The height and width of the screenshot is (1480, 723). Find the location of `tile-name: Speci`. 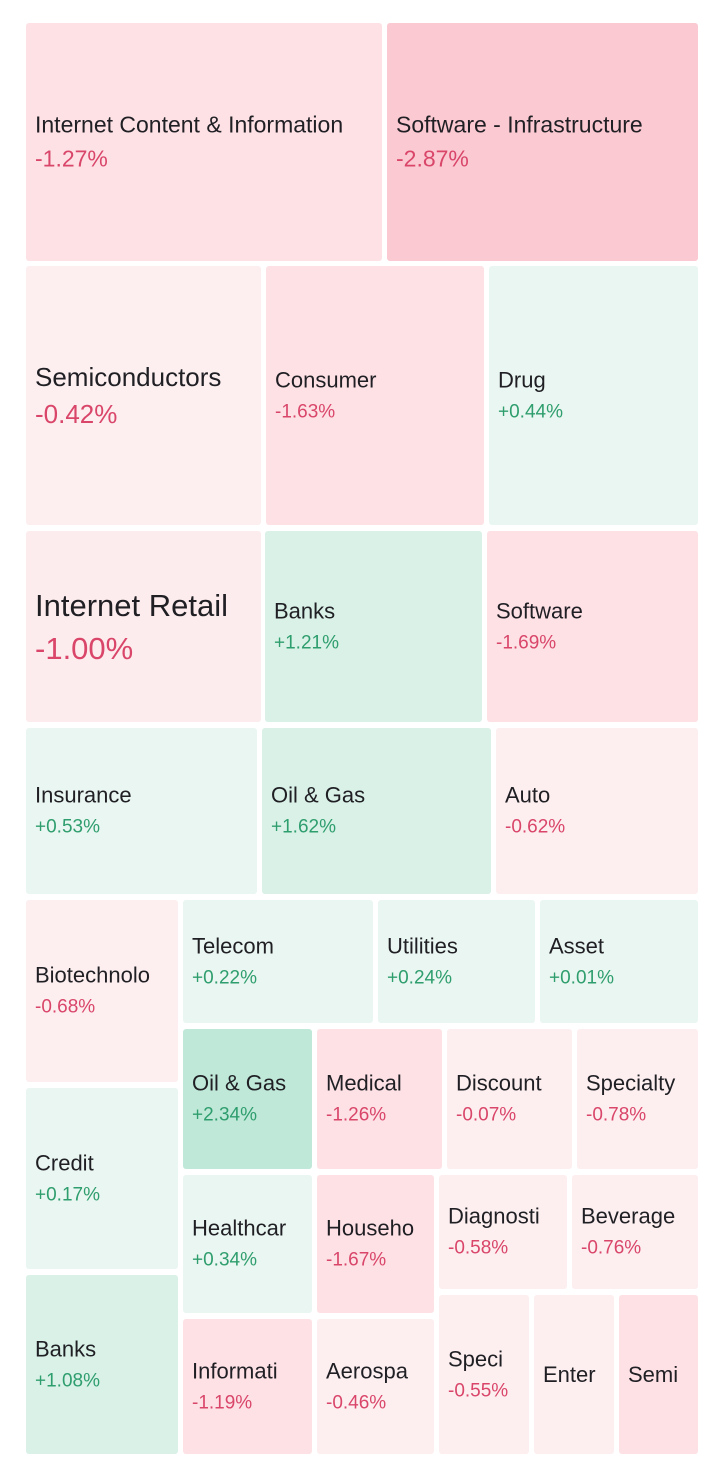

tile-name: Speci is located at coordinates (476, 1358).